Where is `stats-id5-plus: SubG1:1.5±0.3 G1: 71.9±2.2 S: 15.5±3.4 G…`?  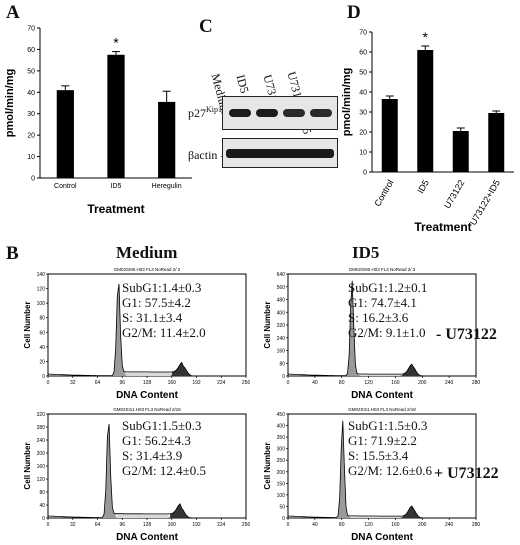 stats-id5-plus: SubG1:1.5±0.3 G1: 71.9±2.2 S: 15.5±3.4 G… is located at coordinates (390, 448).